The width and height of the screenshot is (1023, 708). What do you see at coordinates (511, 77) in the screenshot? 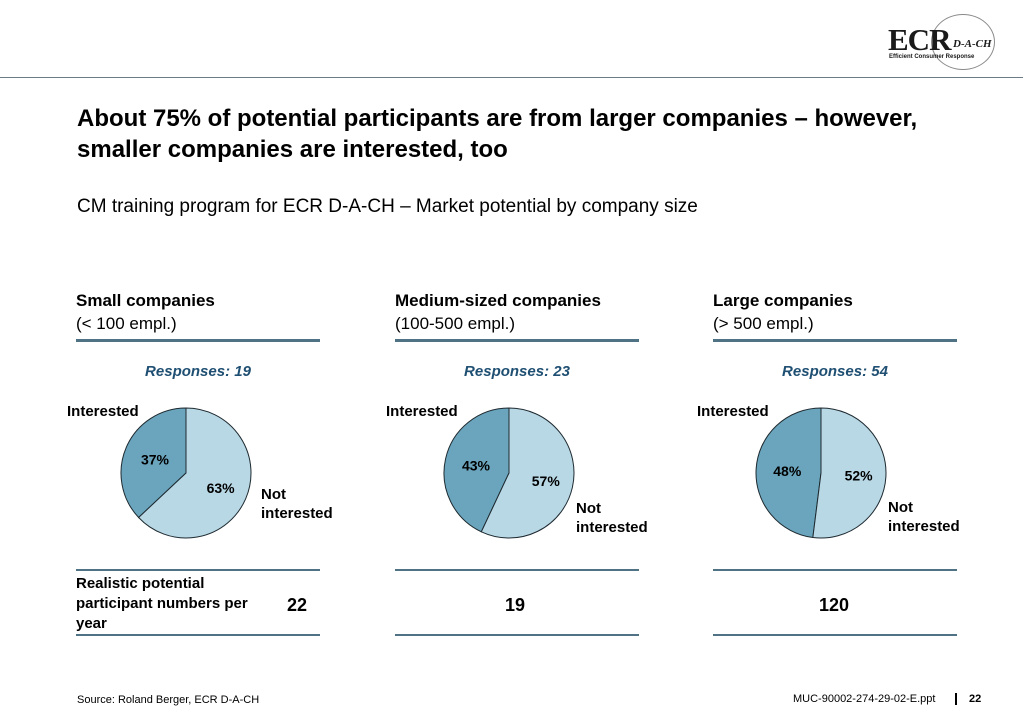
I see `header-divider` at bounding box center [511, 77].